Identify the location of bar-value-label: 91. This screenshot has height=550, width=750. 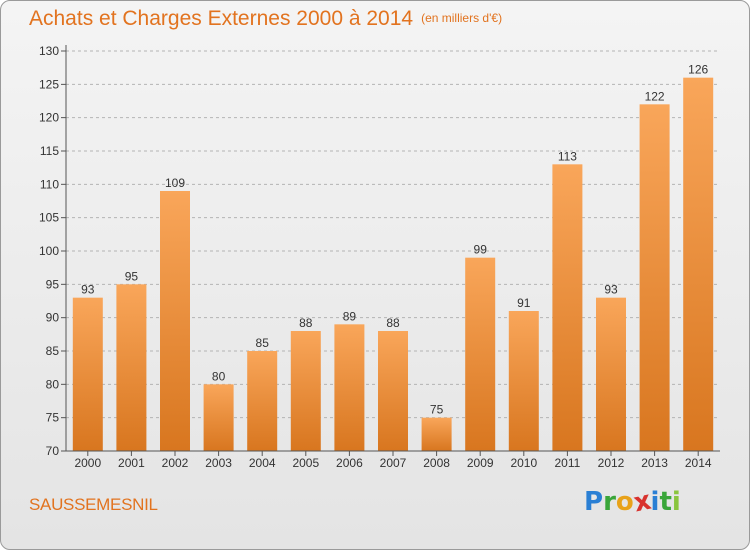
(524, 303).